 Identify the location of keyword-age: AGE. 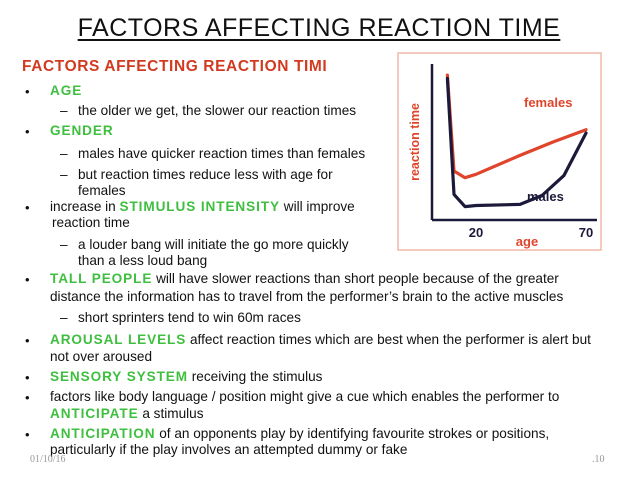
(66, 90).